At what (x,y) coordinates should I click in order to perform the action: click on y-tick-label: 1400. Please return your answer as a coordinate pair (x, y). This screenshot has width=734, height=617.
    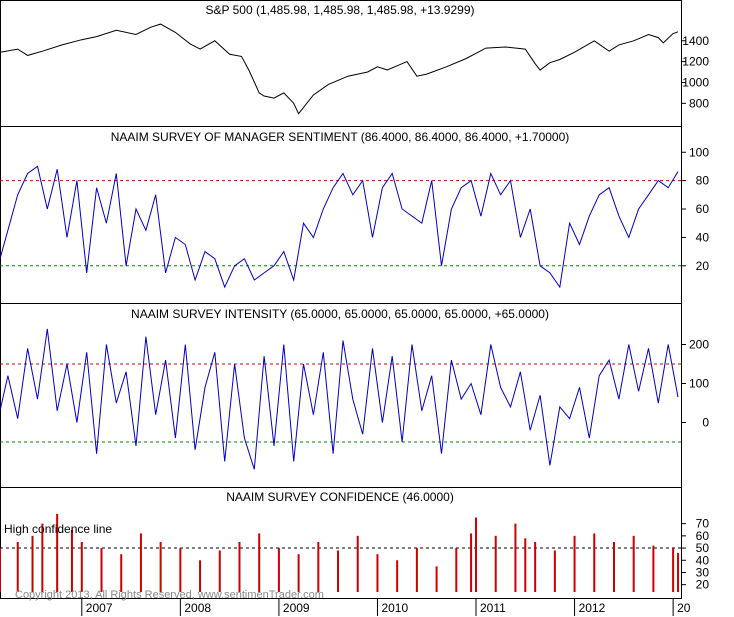
    Looking at the image, I should click on (695, 41).